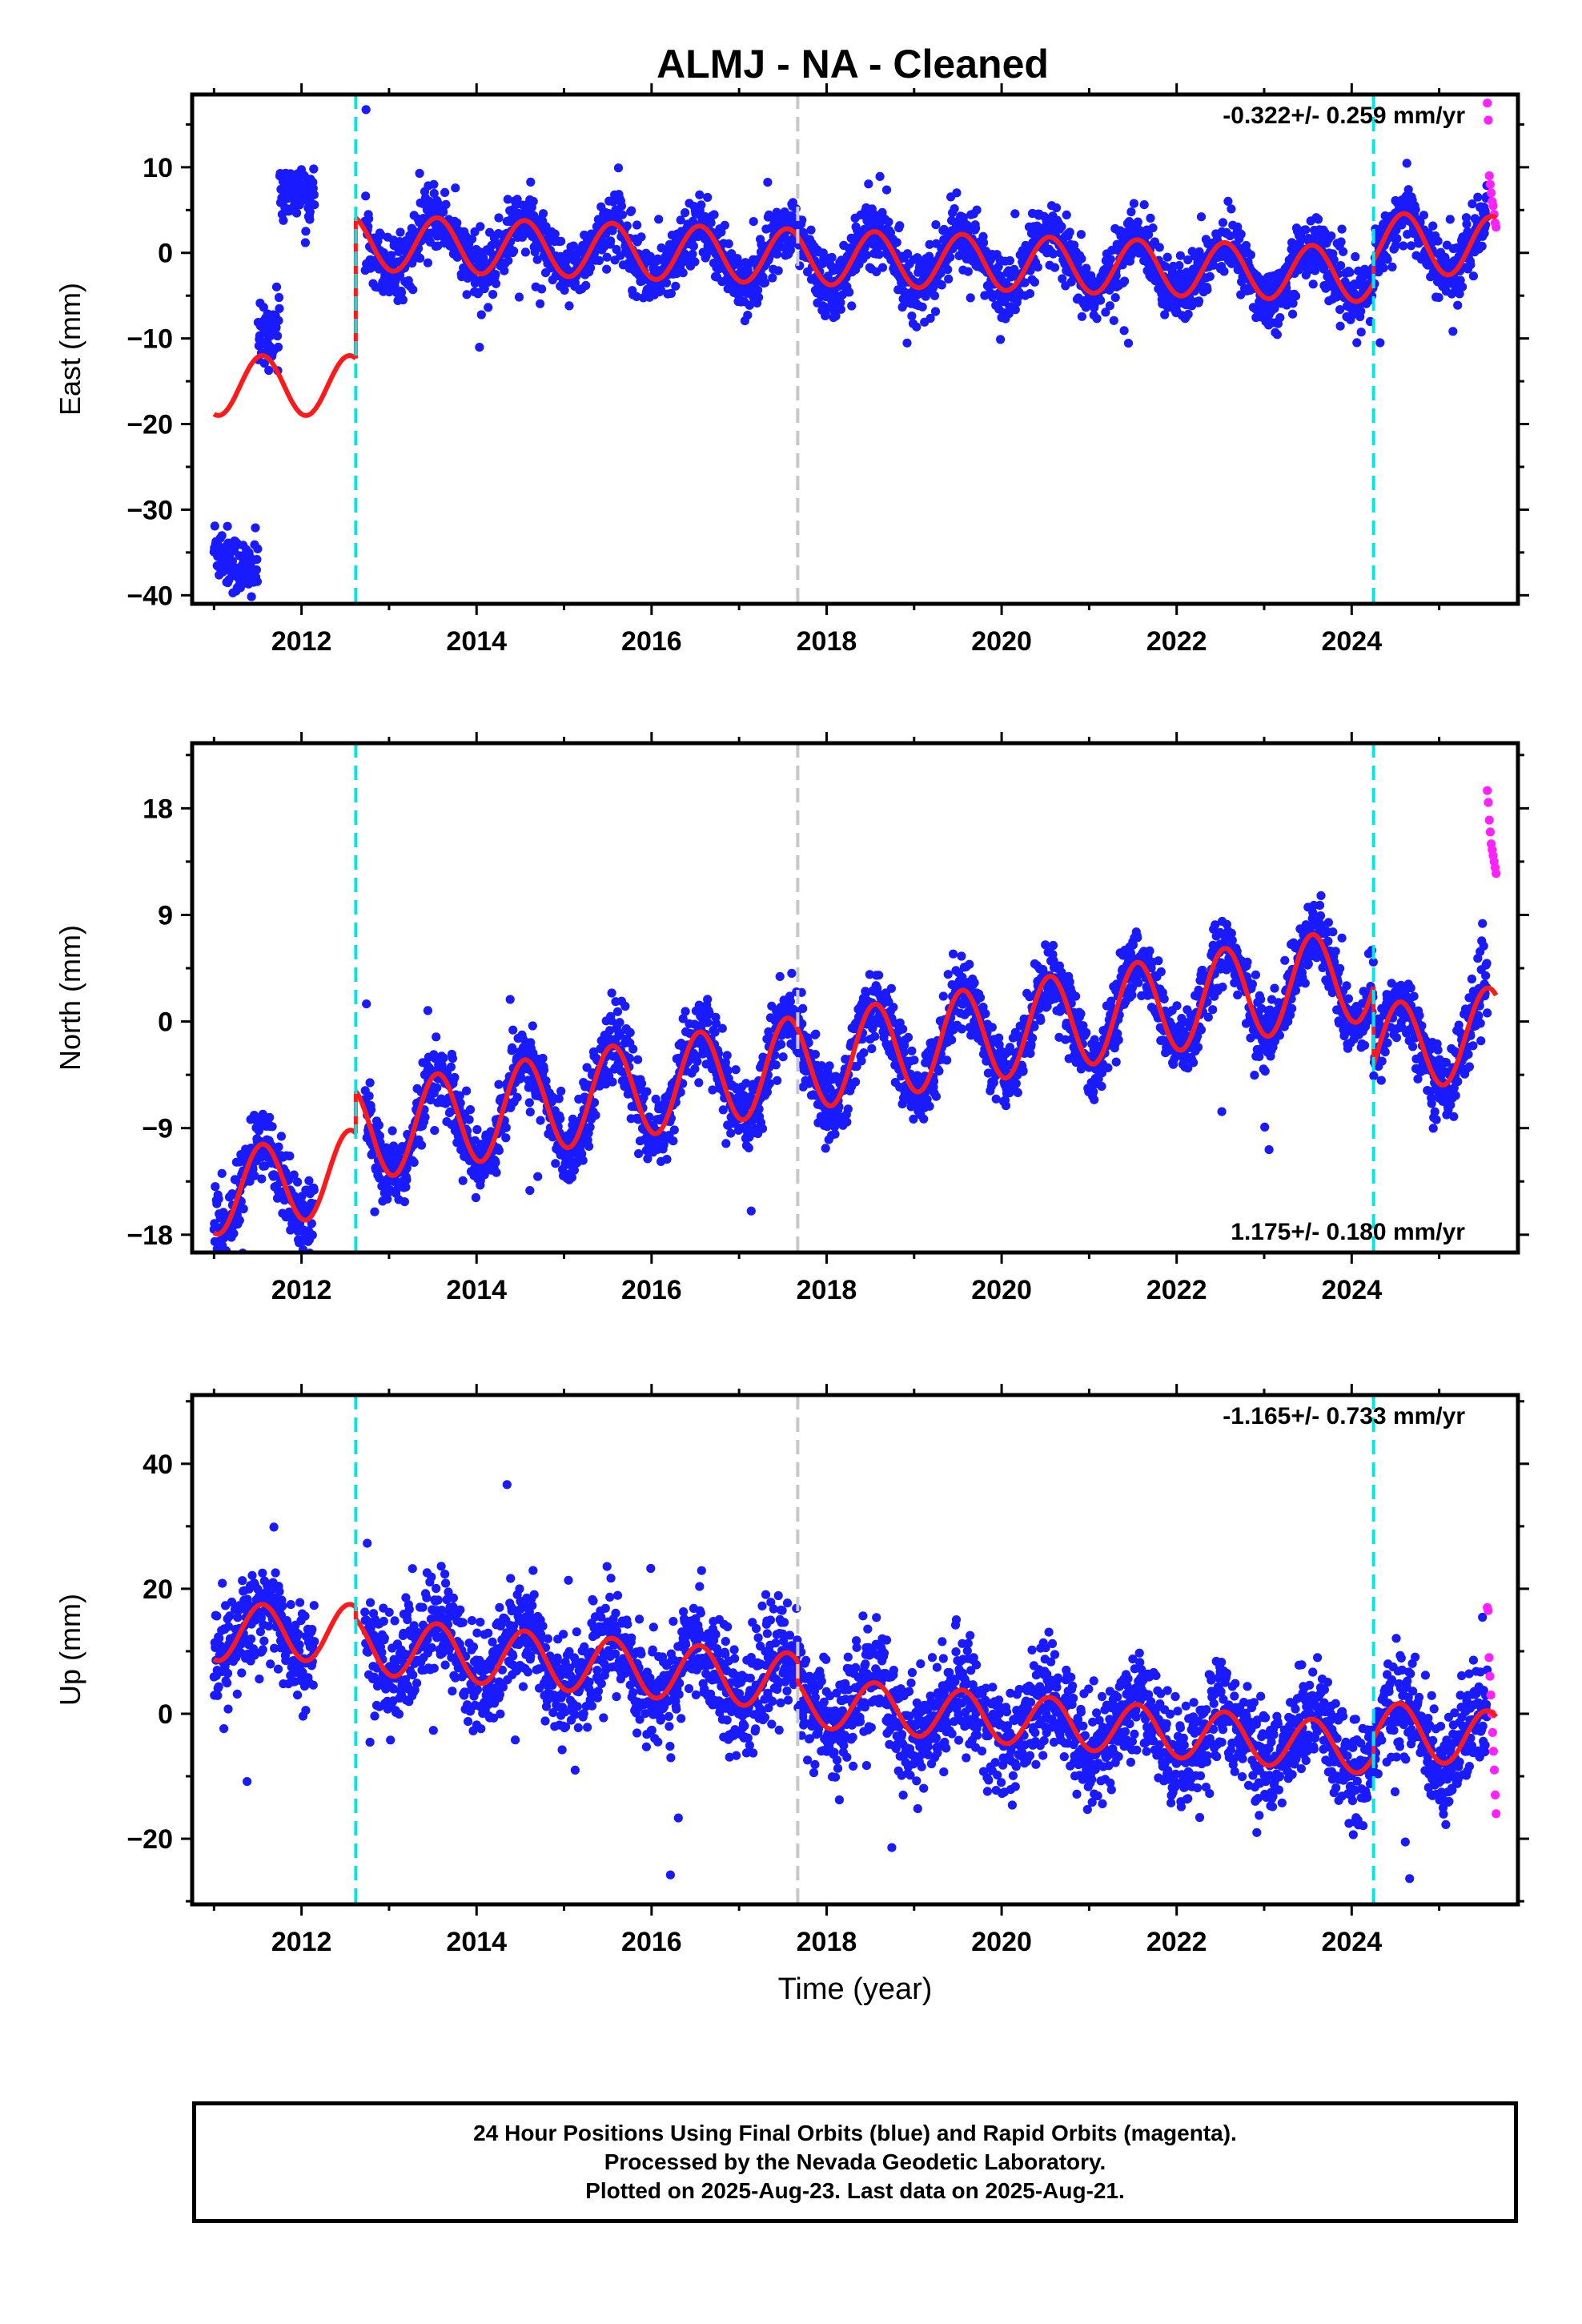  Describe the element at coordinates (165, 254) in the screenshot. I see `y-tick-label: 0` at that location.